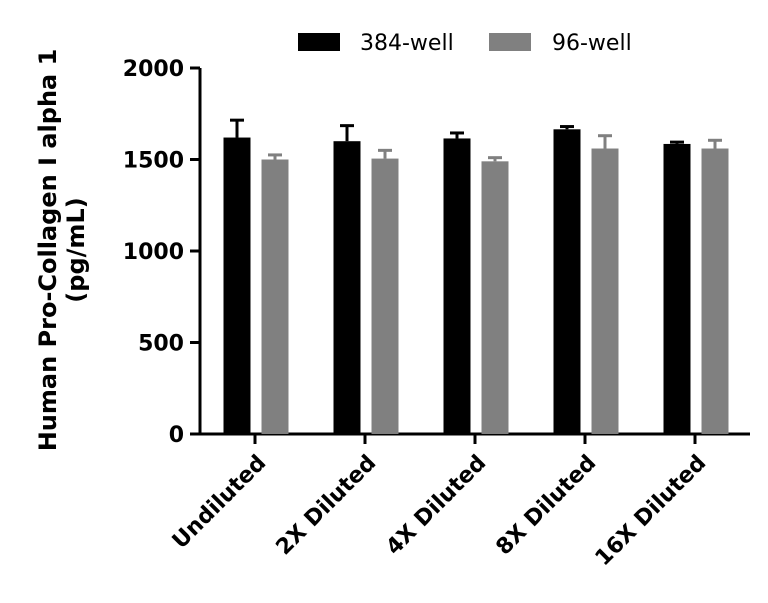  What do you see at coordinates (219, 502) in the screenshot?
I see `x-category-label-0: Undiluted` at bounding box center [219, 502].